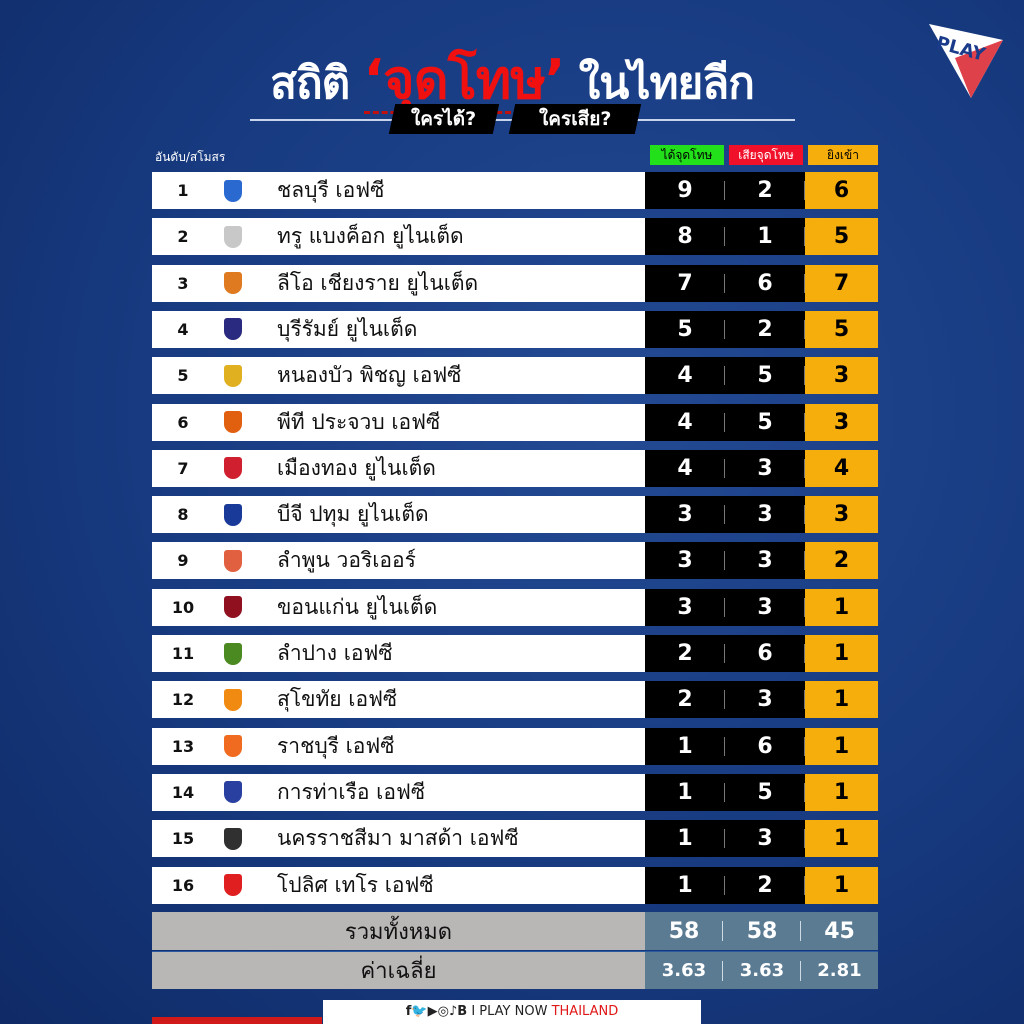 The image size is (1024, 1024). What do you see at coordinates (183, 839) in the screenshot?
I see `rank: 15` at bounding box center [183, 839].